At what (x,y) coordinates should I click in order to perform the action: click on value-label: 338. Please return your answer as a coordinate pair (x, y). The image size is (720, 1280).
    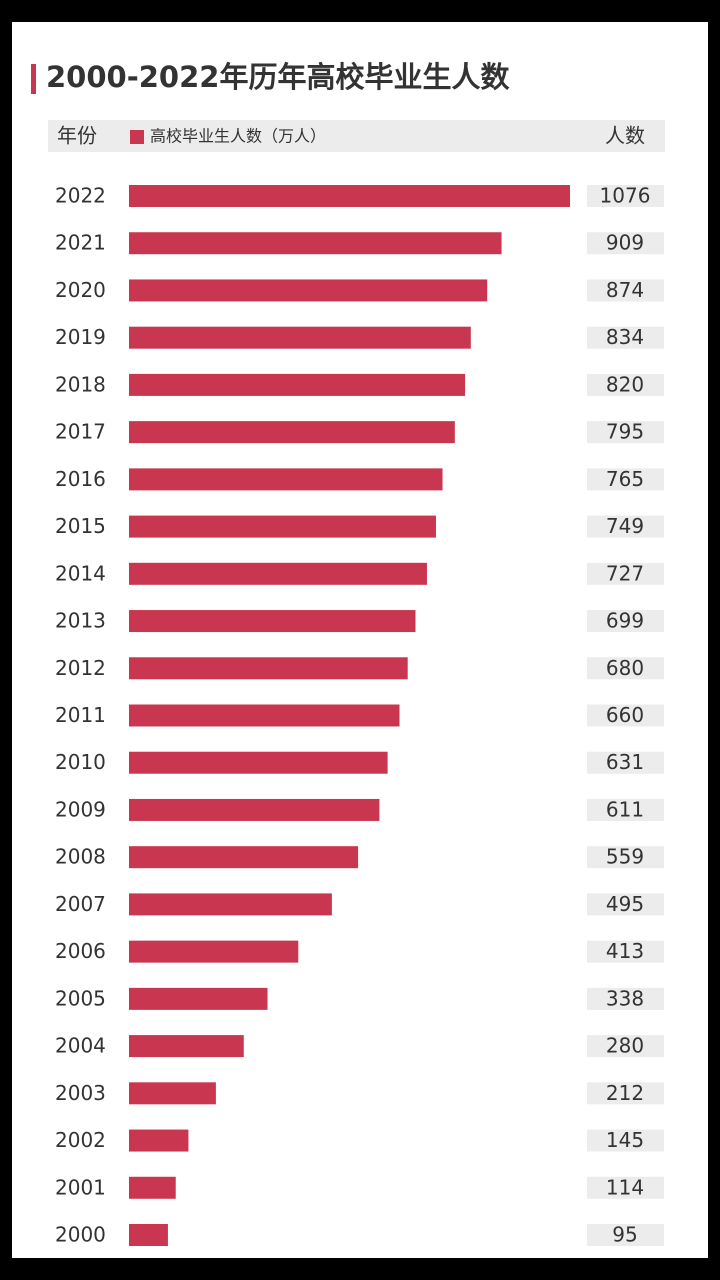
    Looking at the image, I should click on (625, 998).